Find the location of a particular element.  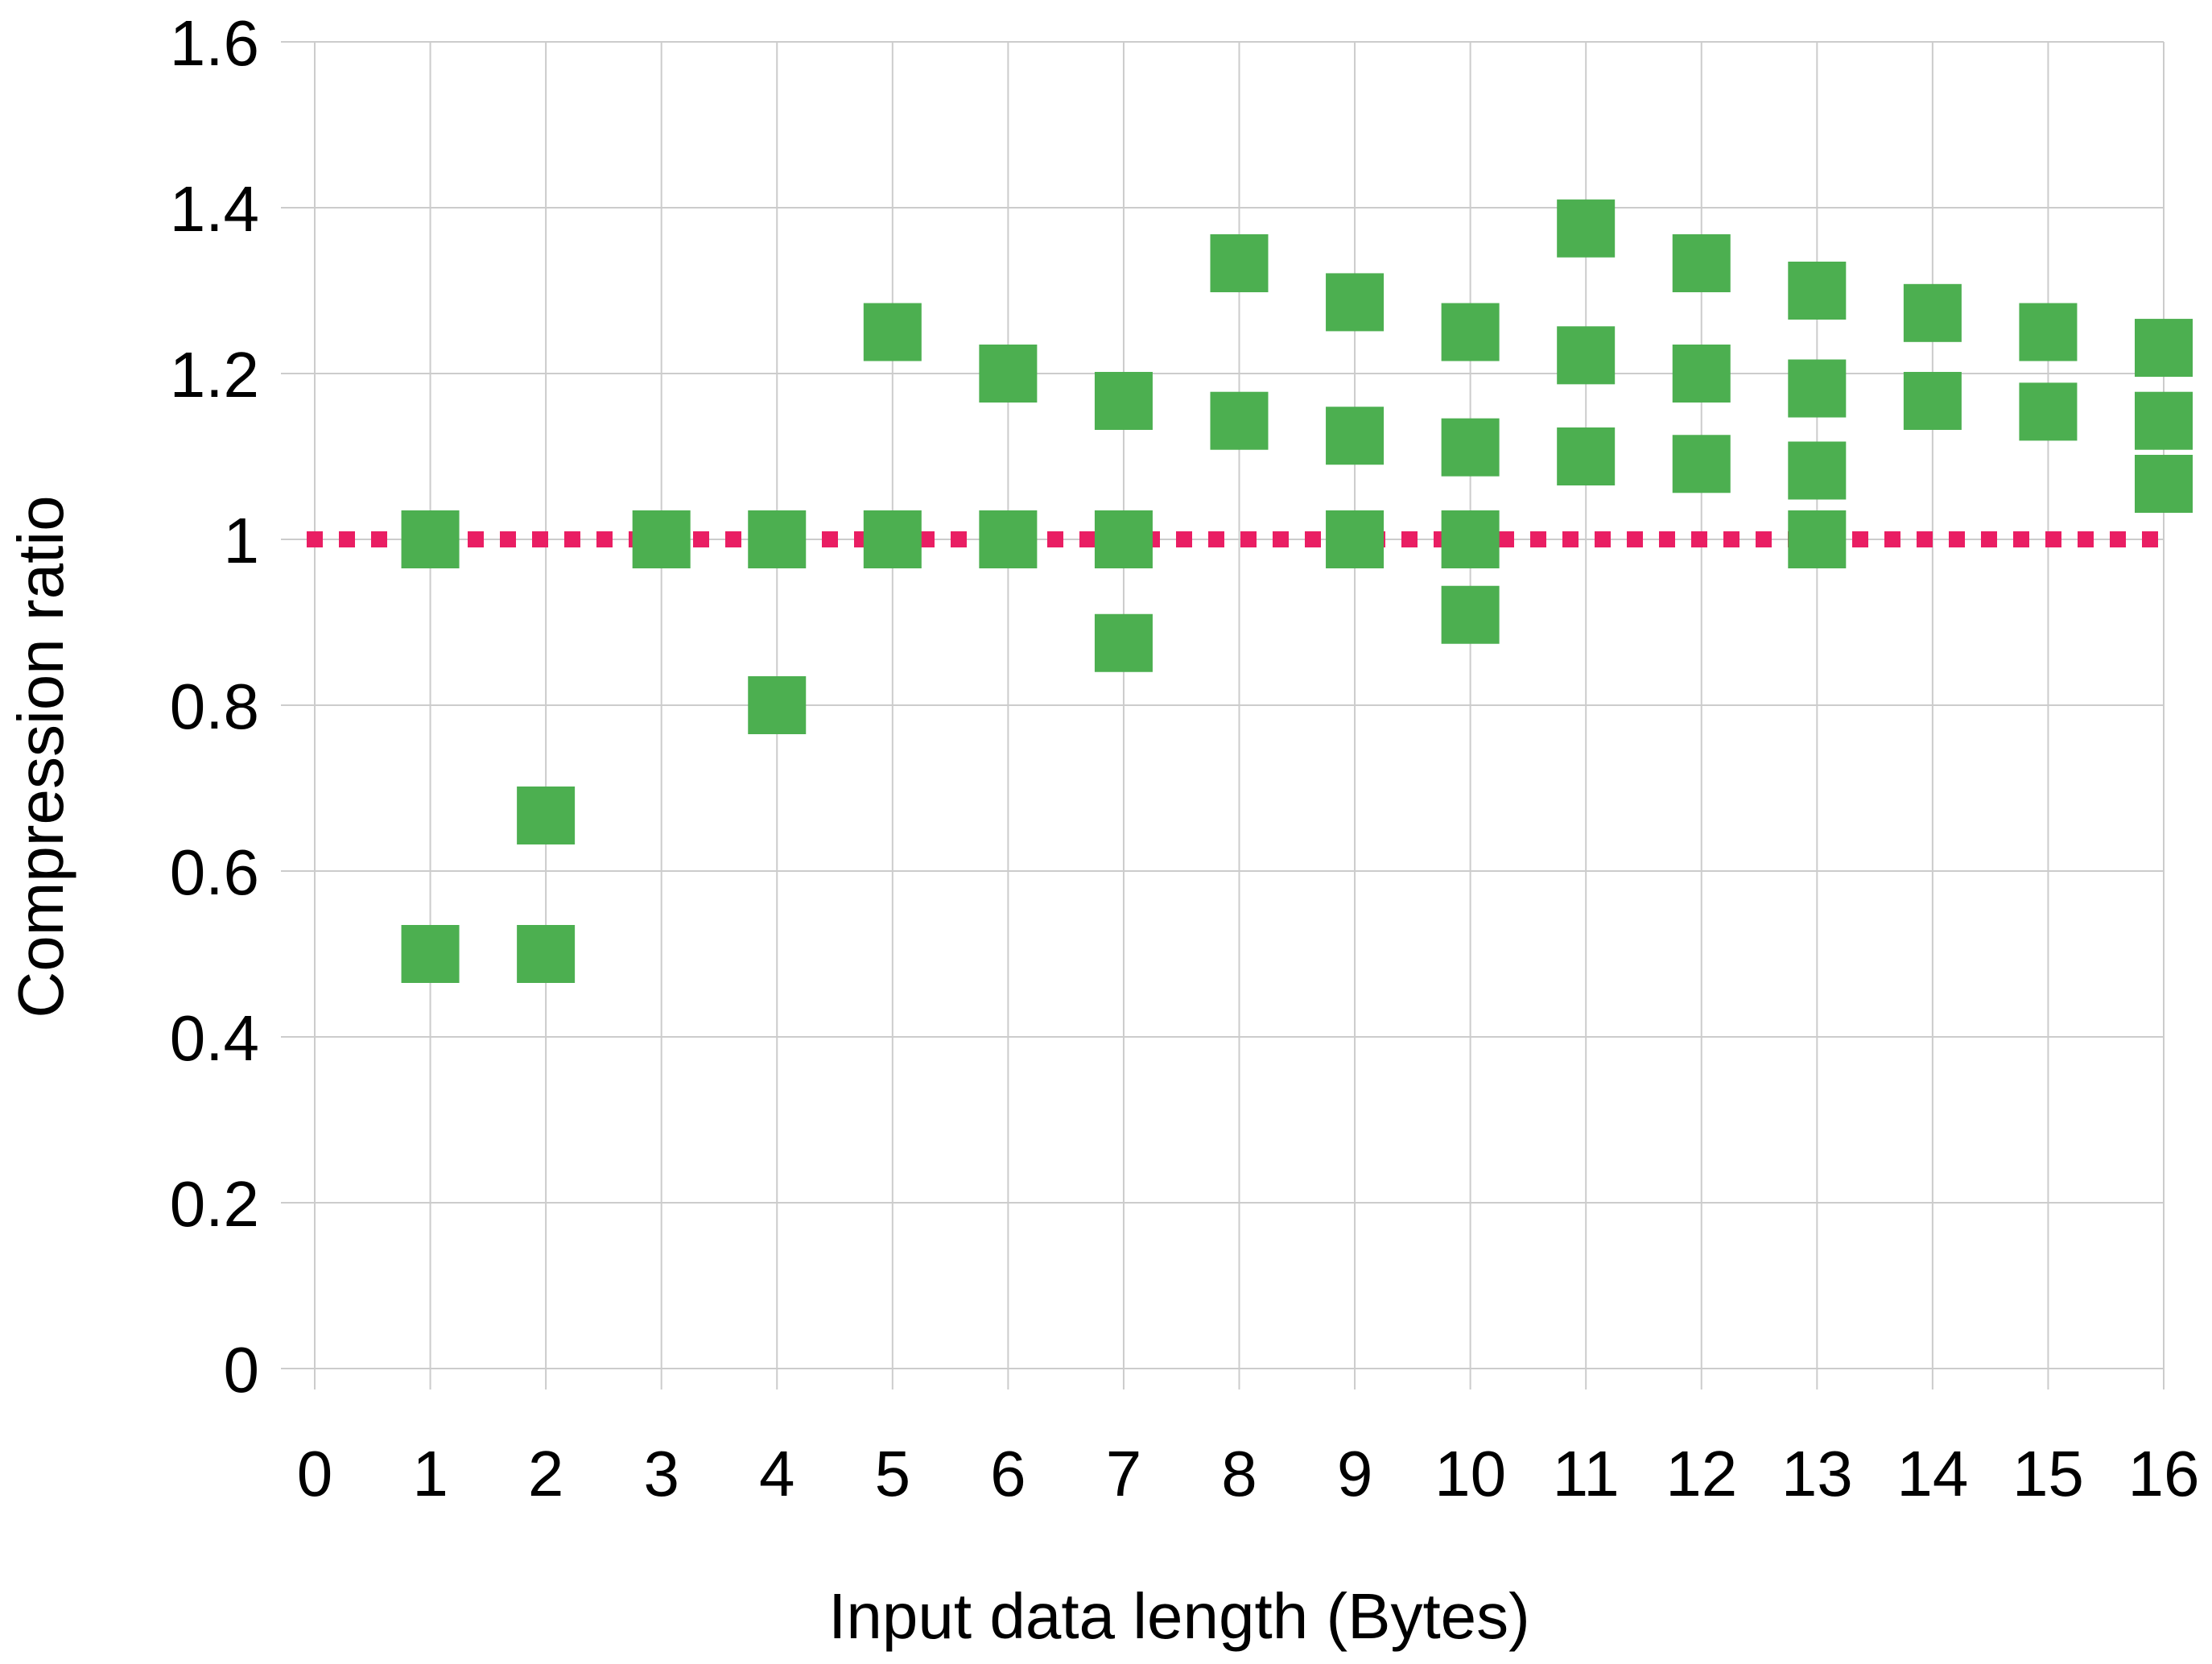

x-tick-label: 5 is located at coordinates (893, 1473).